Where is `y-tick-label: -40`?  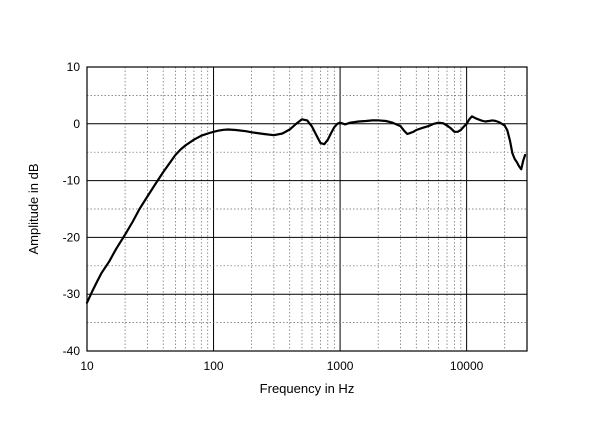
y-tick-label: -40 is located at coordinates (72, 351).